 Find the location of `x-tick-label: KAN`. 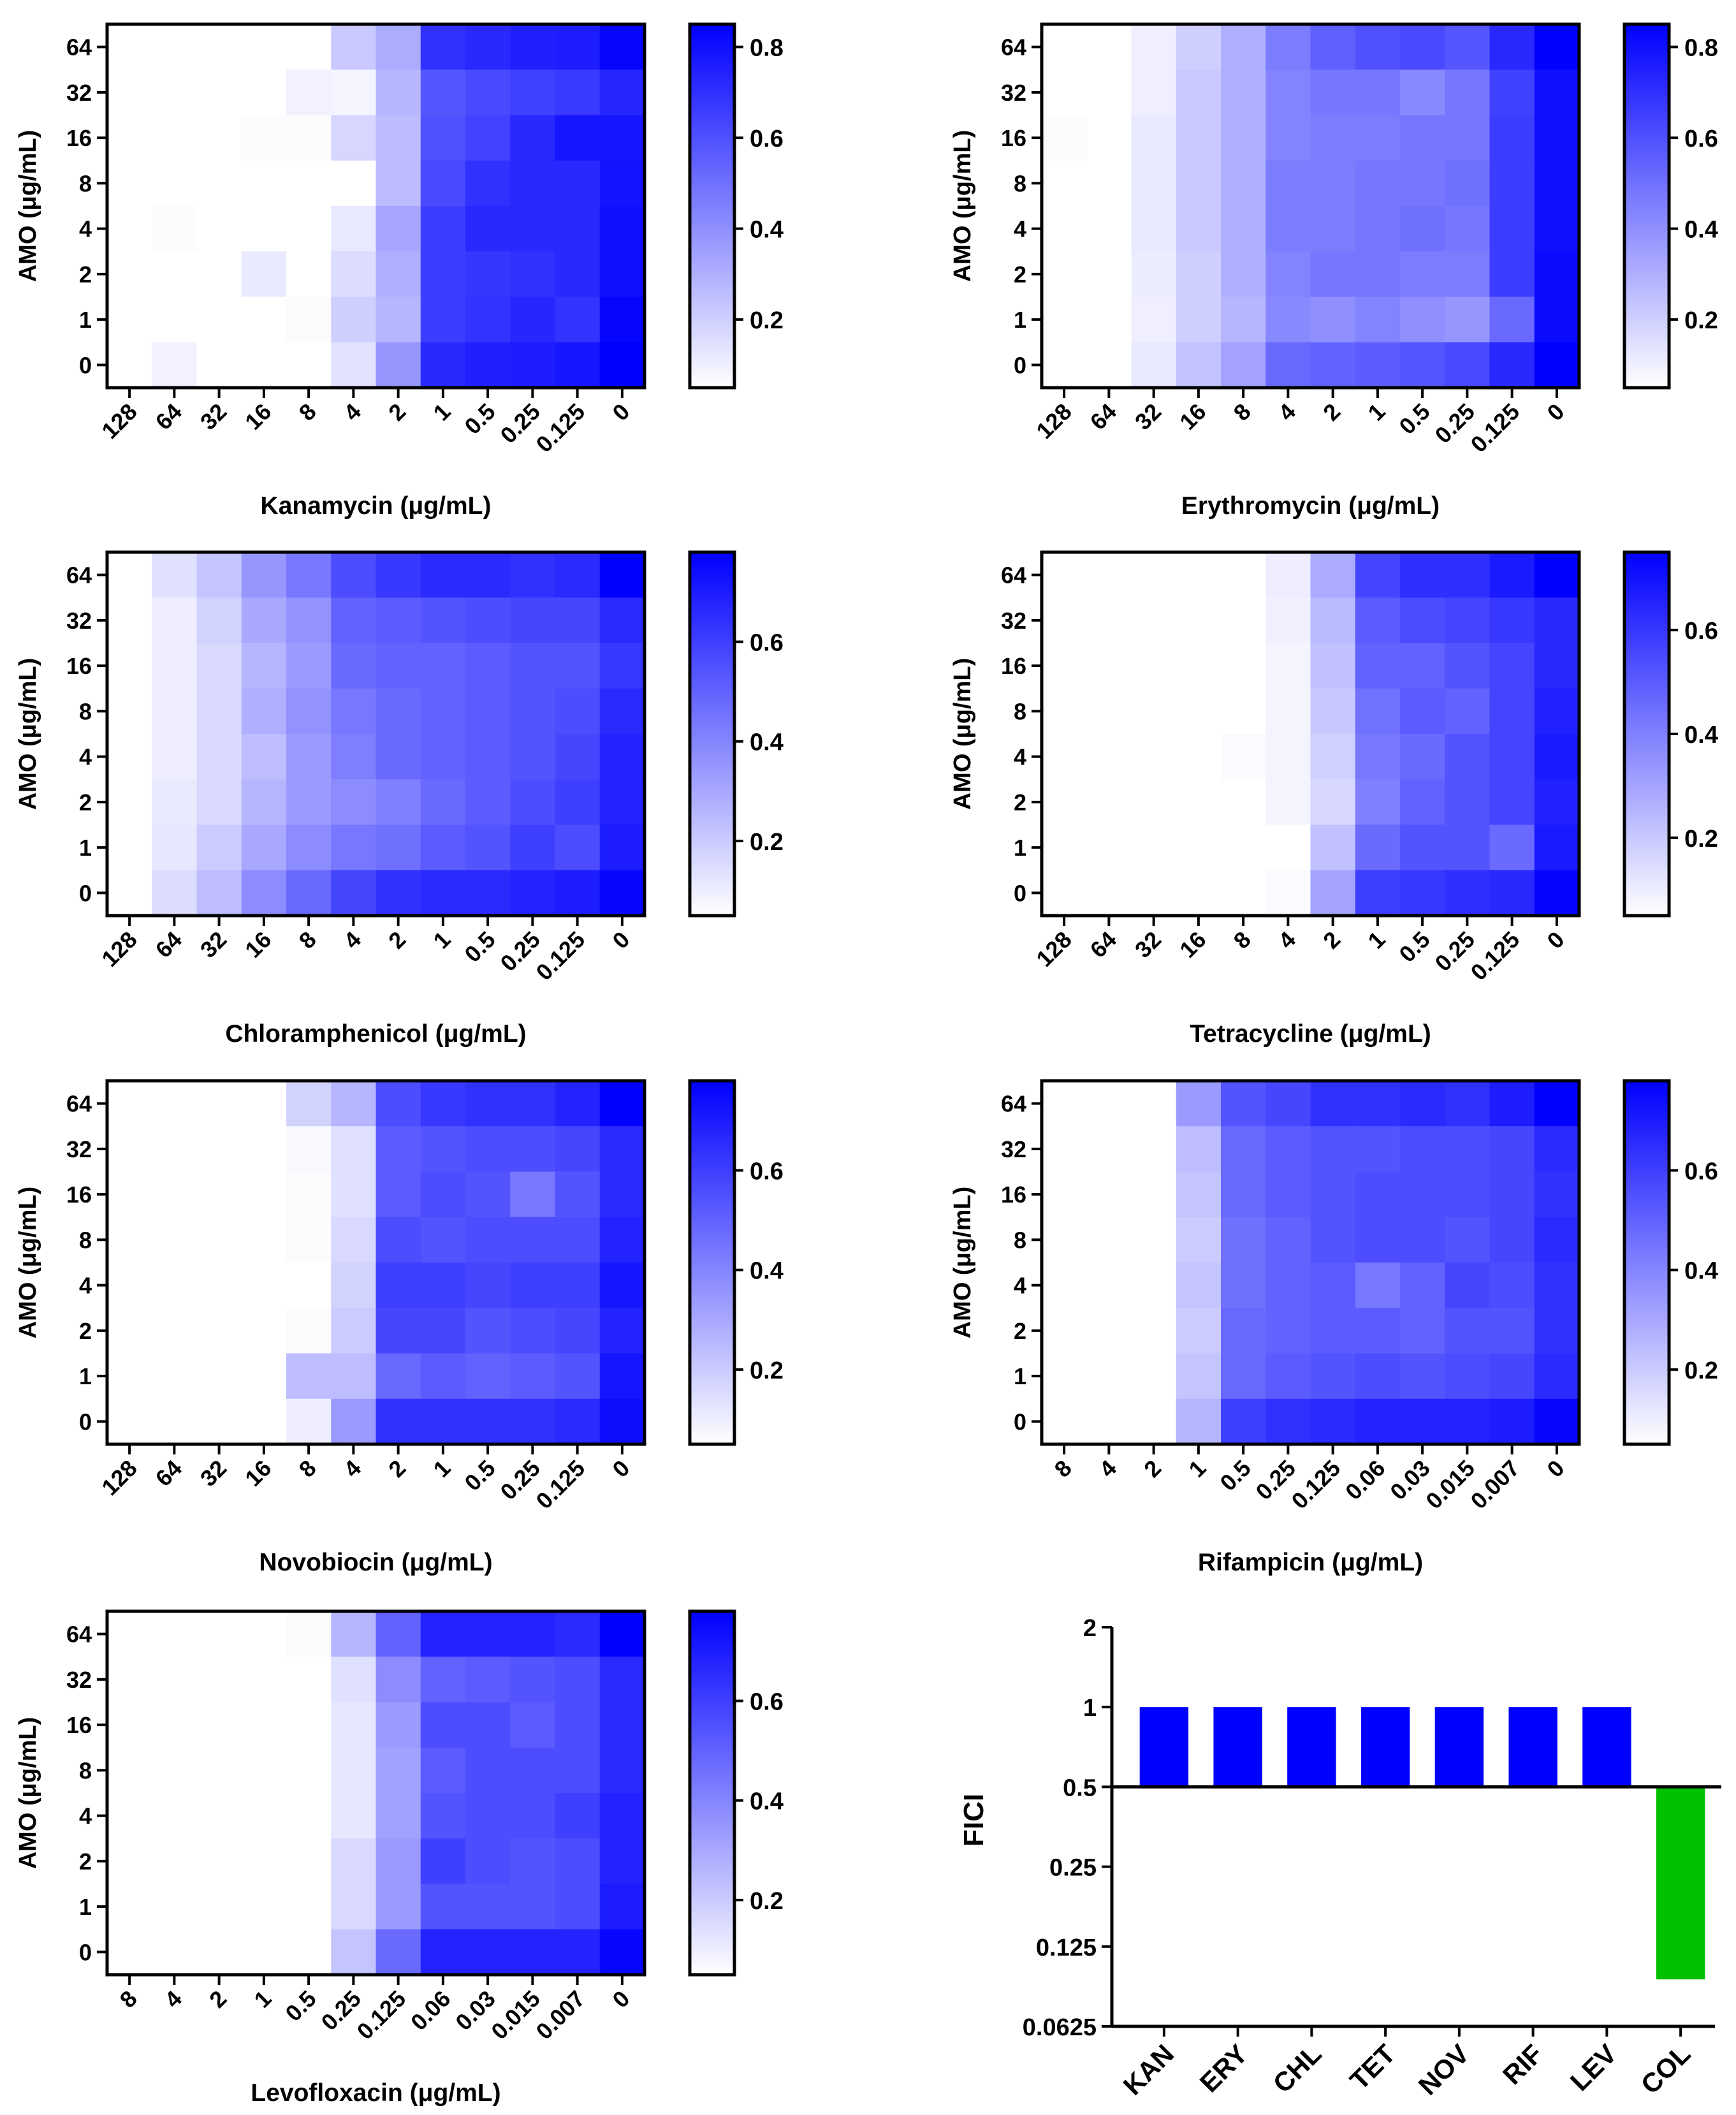

x-tick-label: KAN is located at coordinates (1149, 2069).